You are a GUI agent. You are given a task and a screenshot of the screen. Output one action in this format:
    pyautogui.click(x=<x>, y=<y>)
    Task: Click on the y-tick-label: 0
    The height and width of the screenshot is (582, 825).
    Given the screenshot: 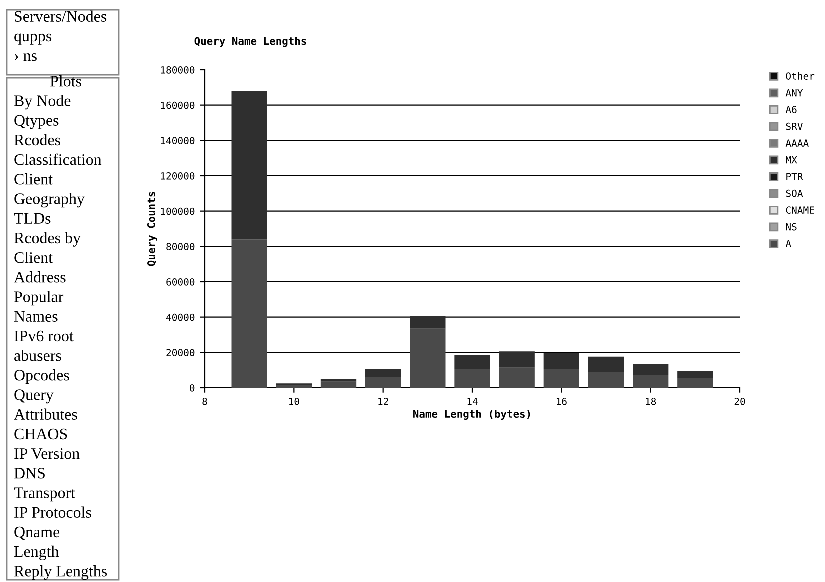 What is the action you would take?
    pyautogui.click(x=192, y=388)
    